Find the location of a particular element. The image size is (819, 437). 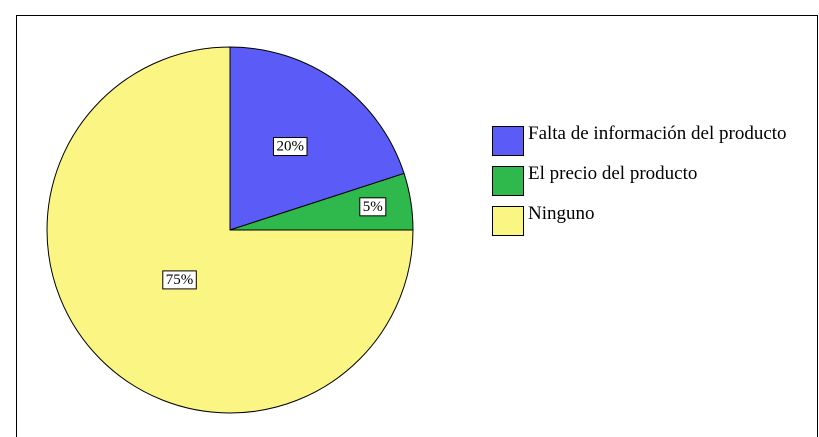

legend-label: Falta de información del producto is located at coordinates (657, 133).